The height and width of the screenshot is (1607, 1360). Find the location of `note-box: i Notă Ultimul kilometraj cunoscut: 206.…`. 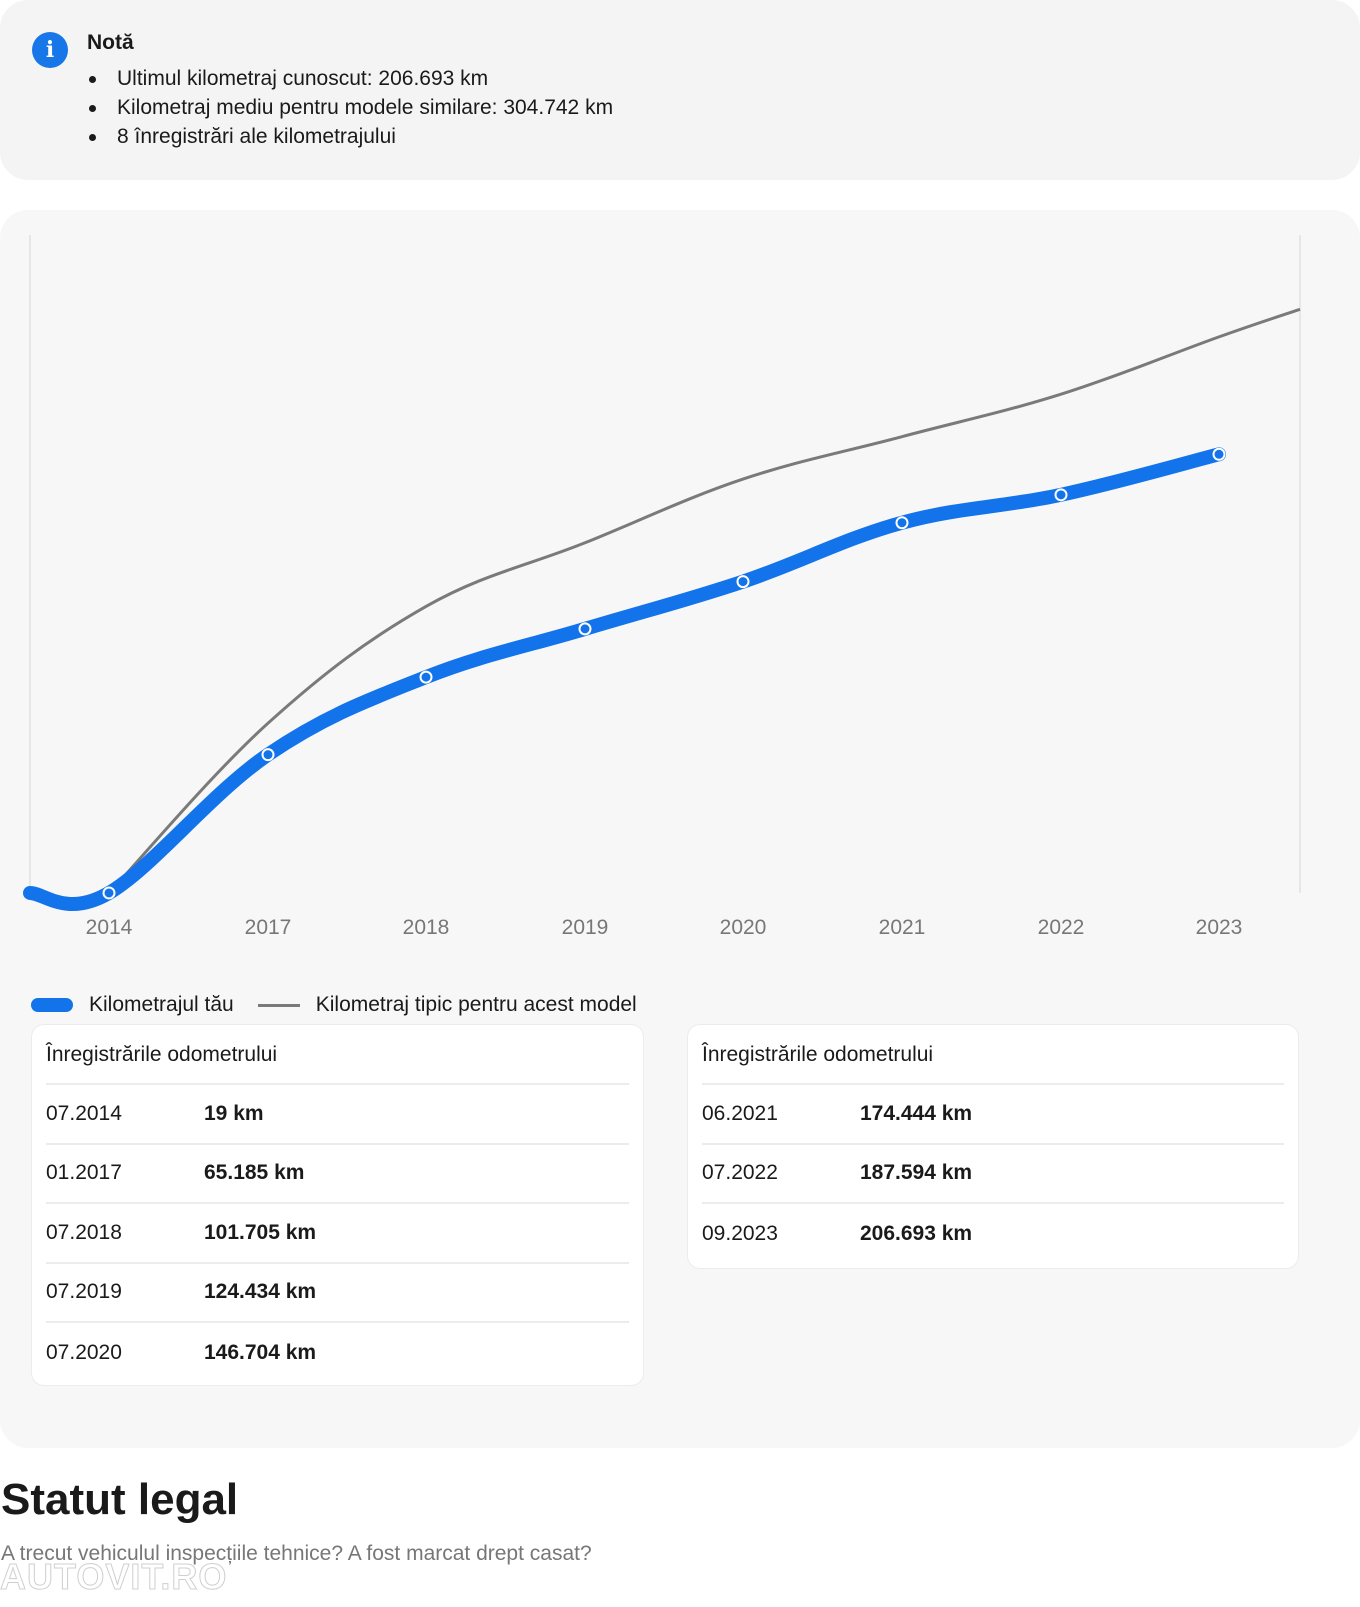

note-box: i Notă Ultimul kilometraj cunoscut: 206.… is located at coordinates (680, 90).